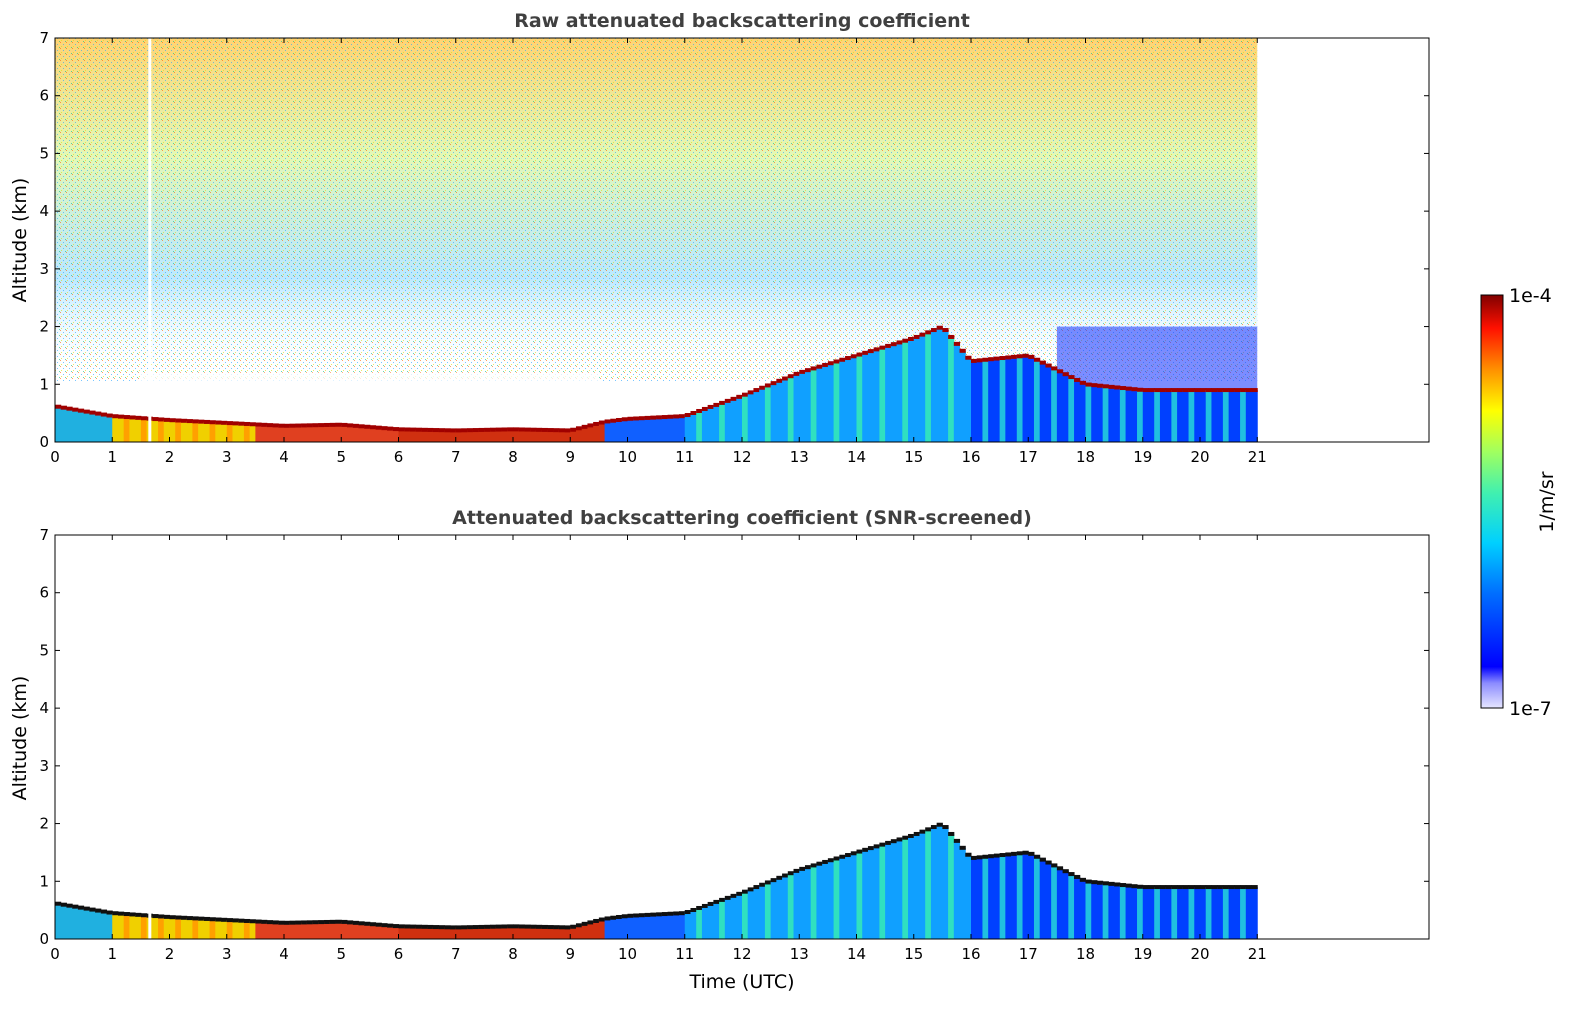  What do you see at coordinates (456, 954) in the screenshot?
I see `x-tick-label: 7` at bounding box center [456, 954].